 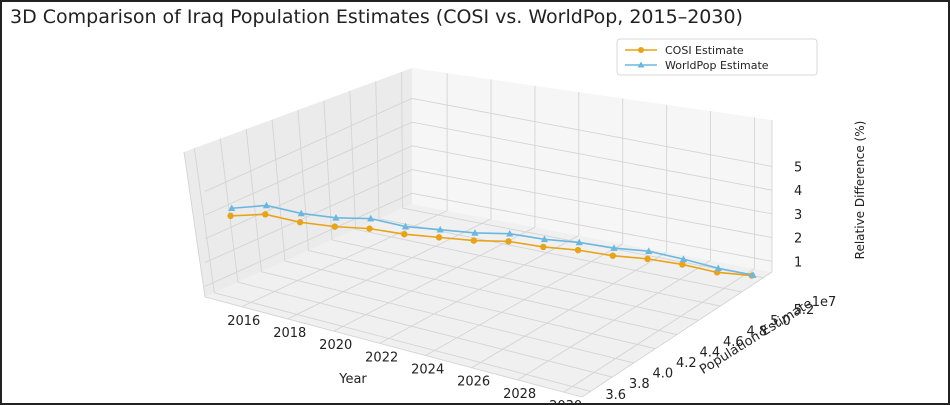 What do you see at coordinates (381, 357) in the screenshot?
I see `x-tick-label: 2022` at bounding box center [381, 357].